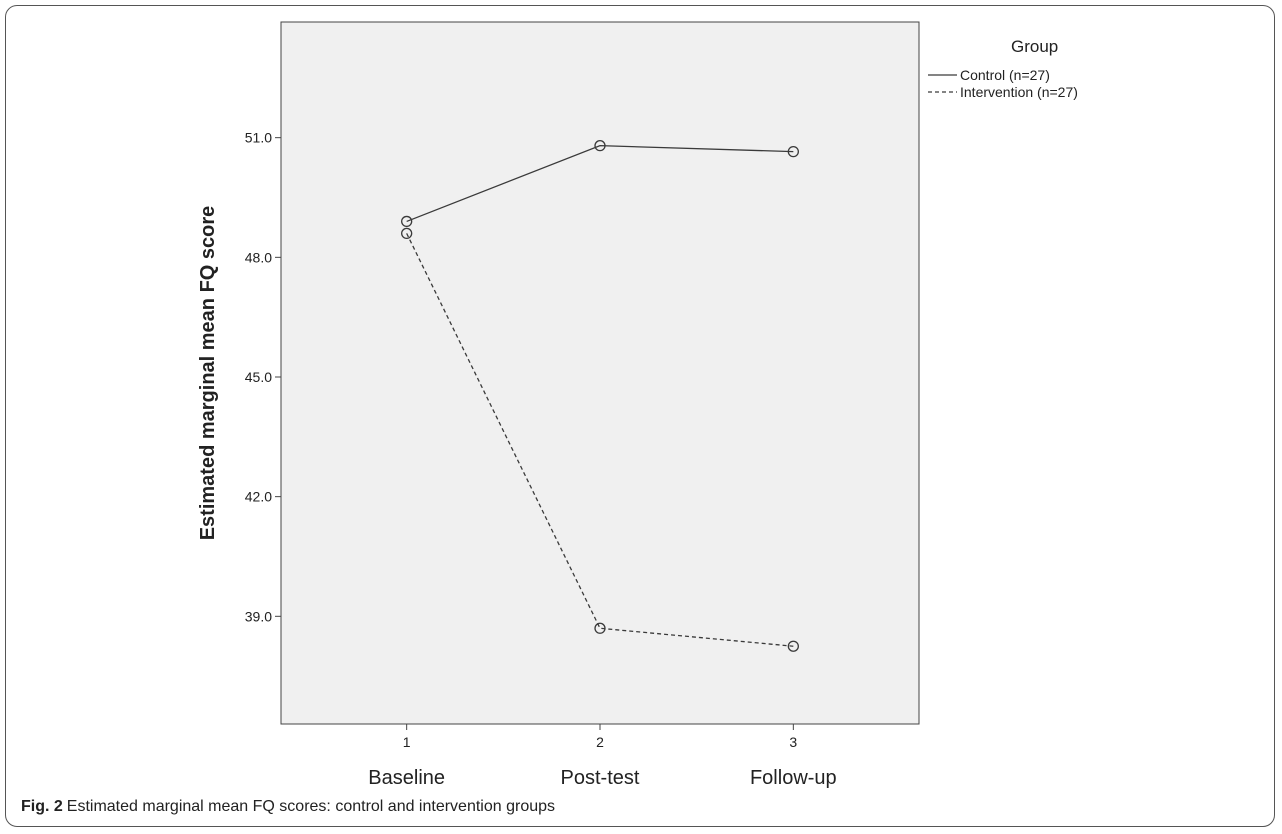 The image size is (1282, 834). I want to click on x-category-label: Baseline, so click(406, 778).